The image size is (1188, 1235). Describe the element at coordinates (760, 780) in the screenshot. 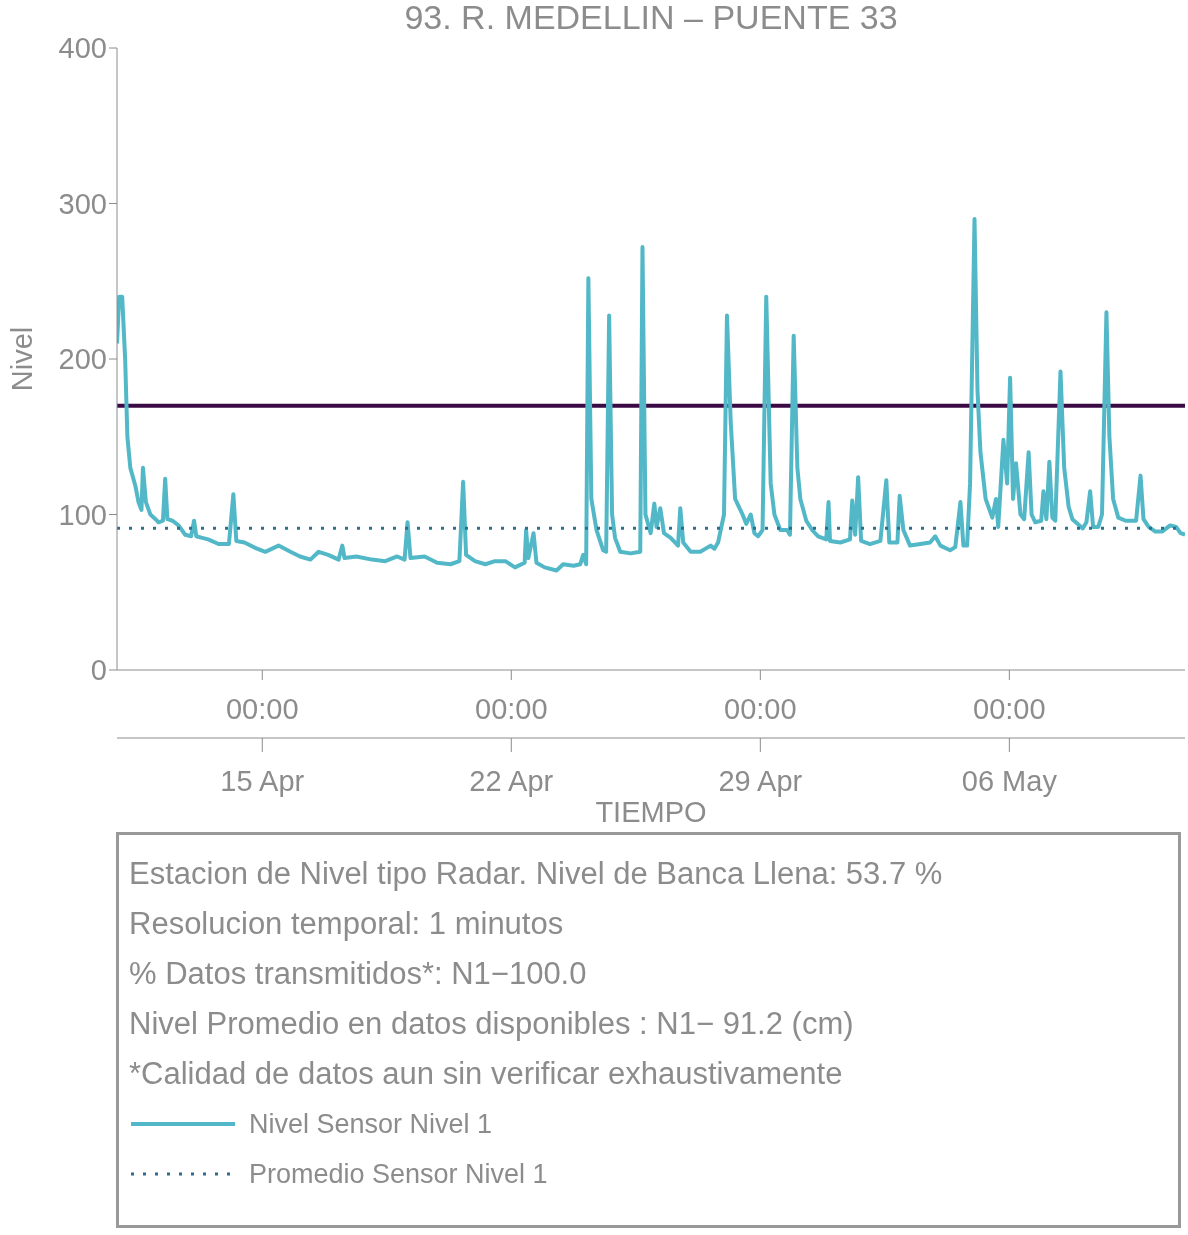

I see `x2-tick-label: 29 Apr` at that location.